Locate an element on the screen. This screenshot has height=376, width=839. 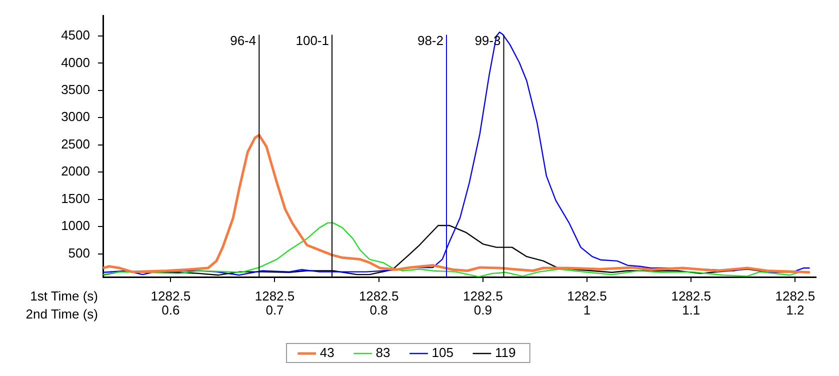
y-tick-label: 3500 is located at coordinates (75, 90).